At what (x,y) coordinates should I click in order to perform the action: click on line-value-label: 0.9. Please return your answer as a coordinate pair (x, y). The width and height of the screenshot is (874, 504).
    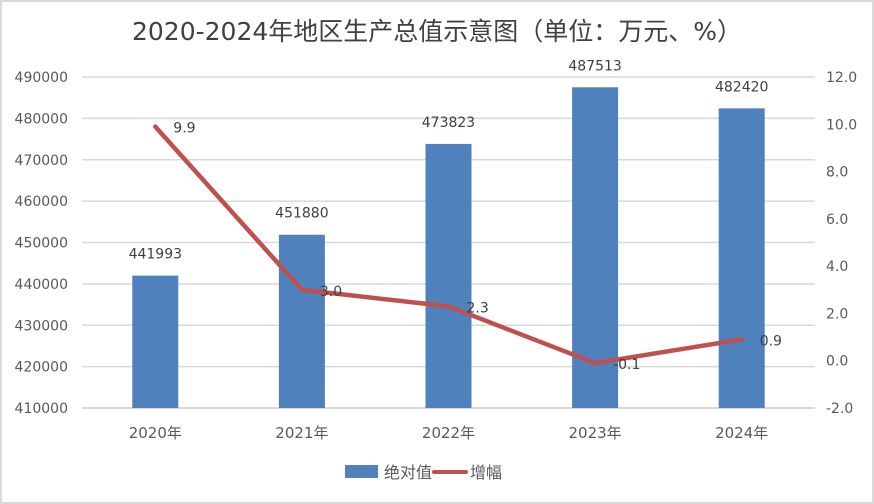
    Looking at the image, I should click on (771, 341).